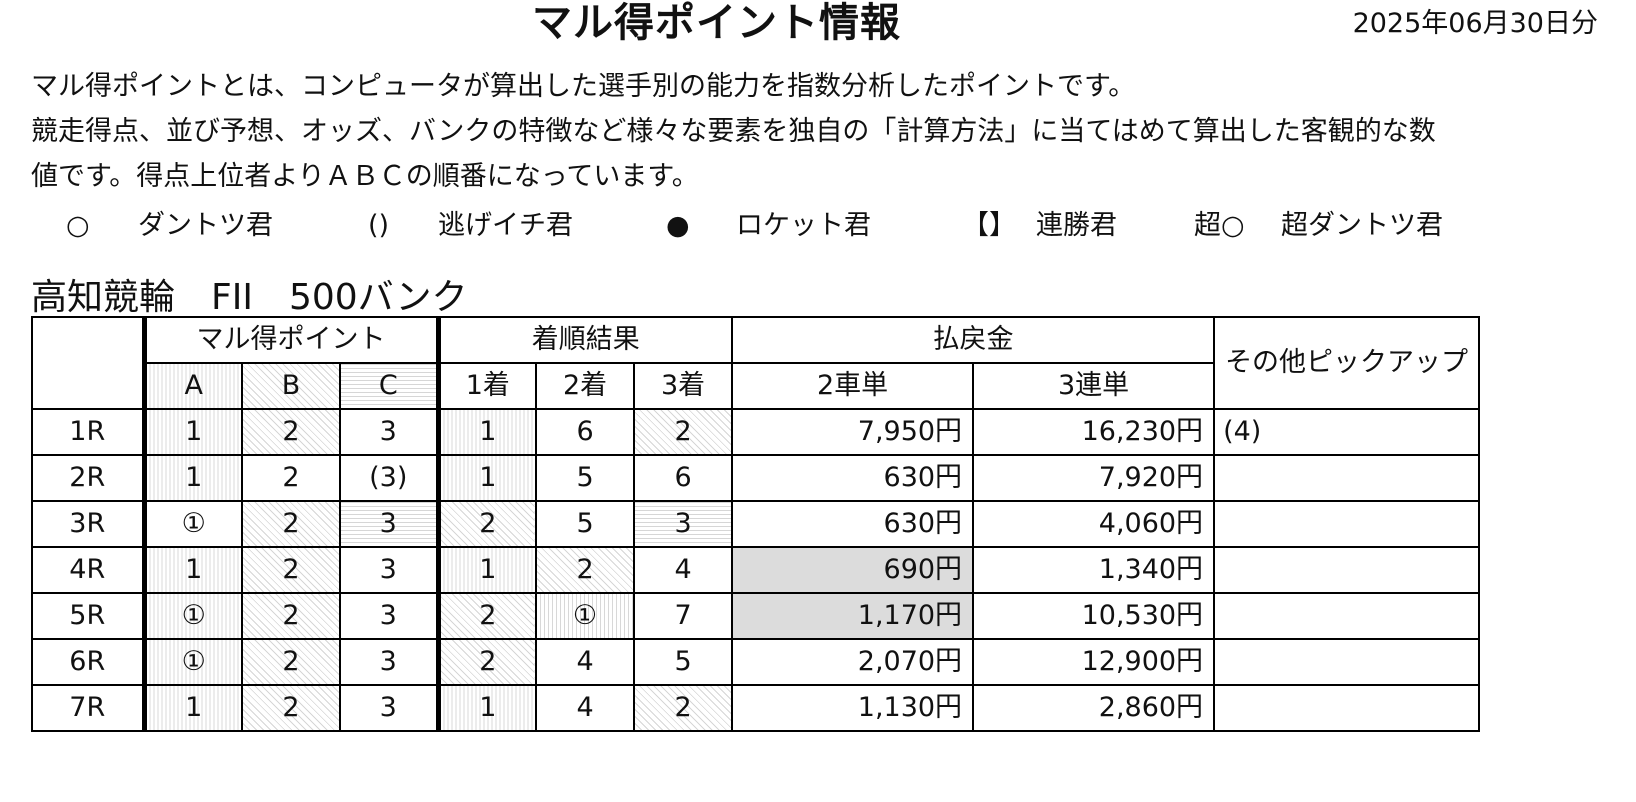 The image size is (1636, 802). I want to click on result-header: 着順結果, so click(584, 340).